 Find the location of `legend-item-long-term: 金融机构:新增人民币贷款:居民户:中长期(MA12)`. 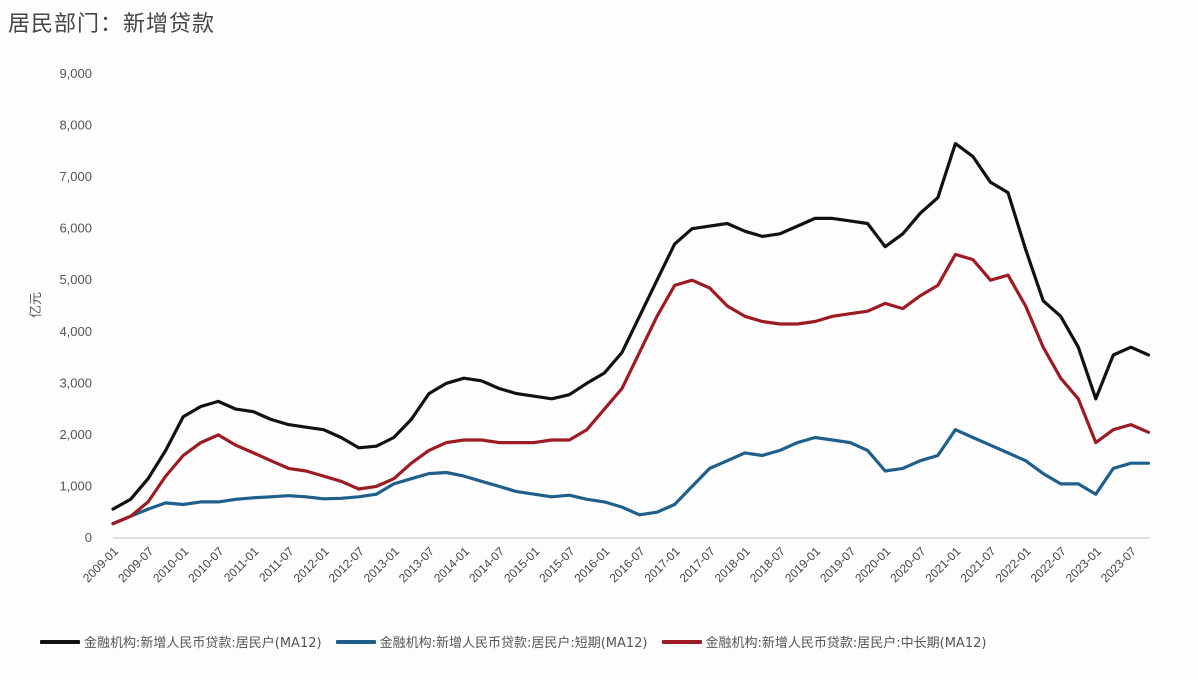

legend-item-long-term: 金融机构:新增人民币贷款:居民户:中长期(MA12) is located at coordinates (824, 641).